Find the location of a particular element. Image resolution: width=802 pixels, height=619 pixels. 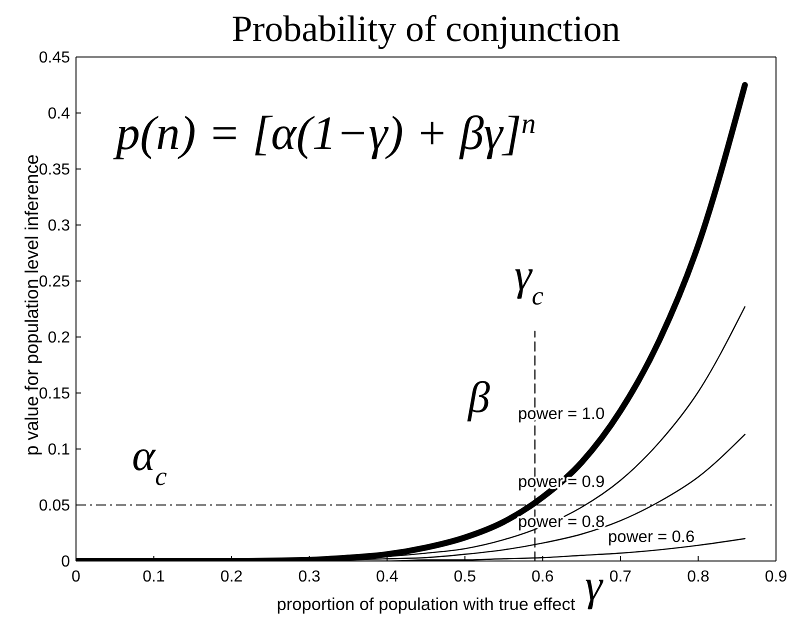

series-label: power = 1.0 is located at coordinates (561, 414).